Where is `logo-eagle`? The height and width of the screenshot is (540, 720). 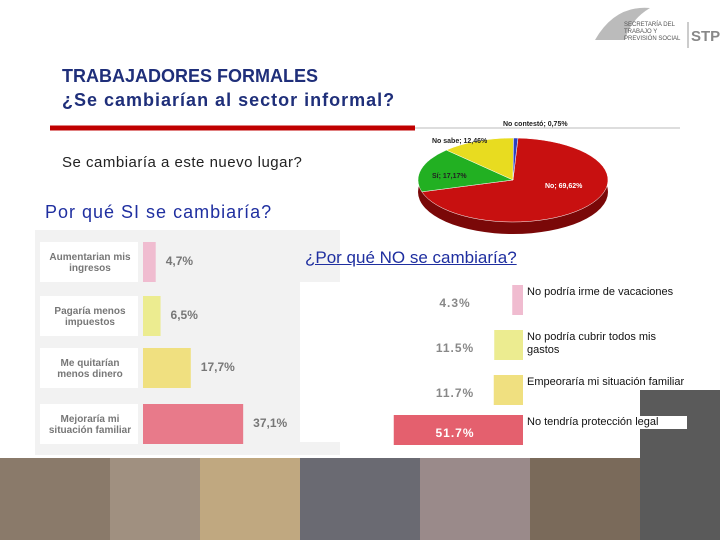
logo-eagle is located at coordinates (622, 23).